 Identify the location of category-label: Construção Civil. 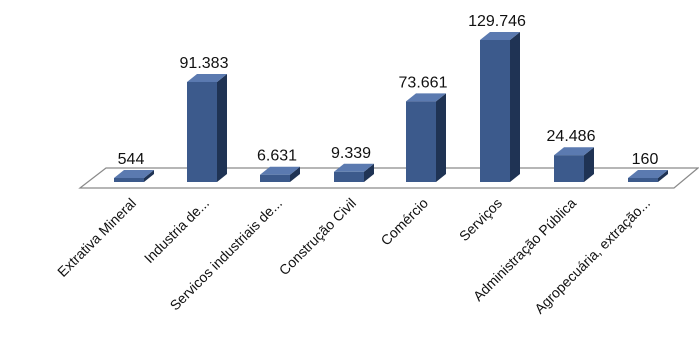
(317, 236).